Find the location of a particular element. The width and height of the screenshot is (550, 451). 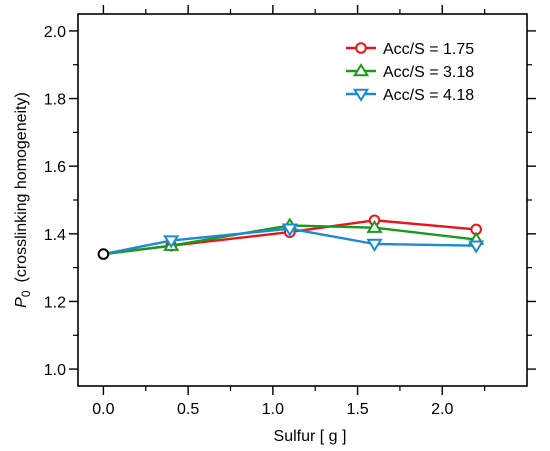

legend-entry: Acc/S = 1.75 is located at coordinates (410, 49).